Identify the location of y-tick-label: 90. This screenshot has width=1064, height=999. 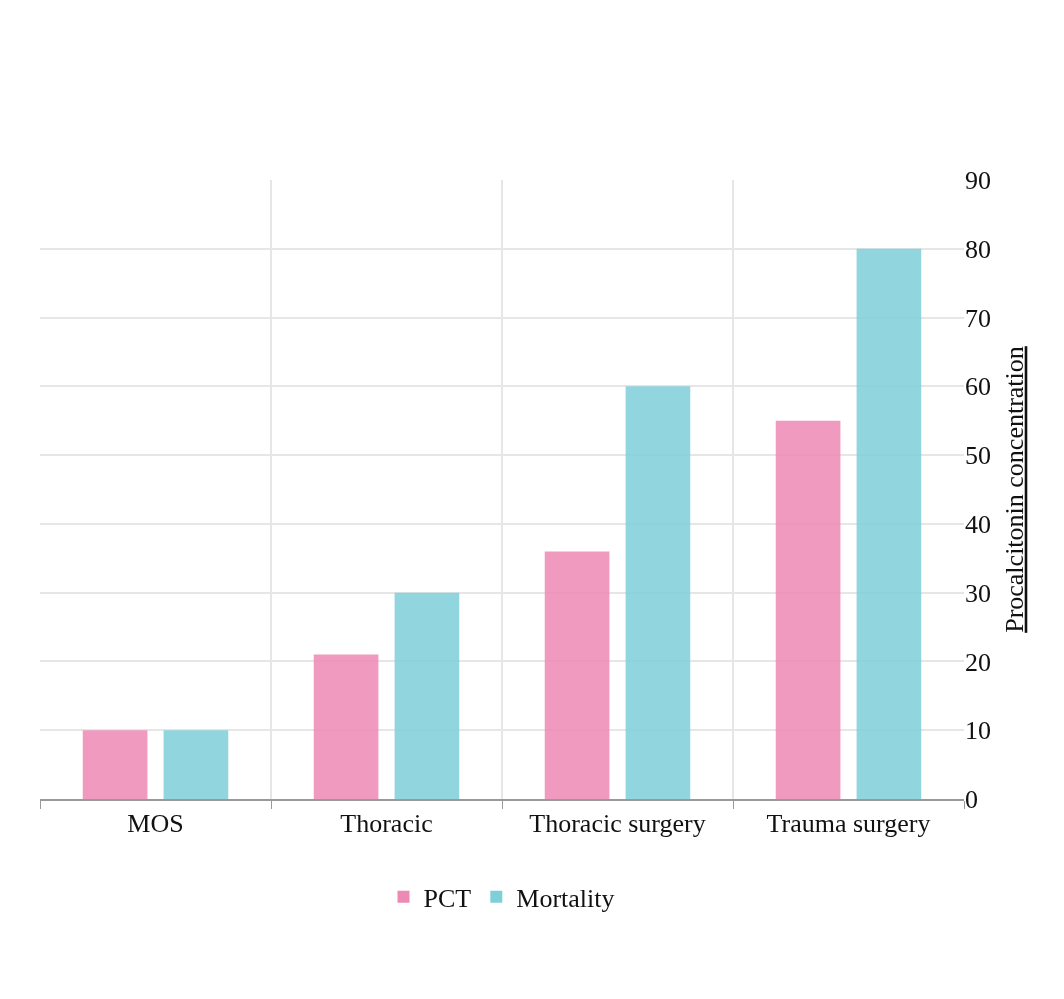
(978, 181).